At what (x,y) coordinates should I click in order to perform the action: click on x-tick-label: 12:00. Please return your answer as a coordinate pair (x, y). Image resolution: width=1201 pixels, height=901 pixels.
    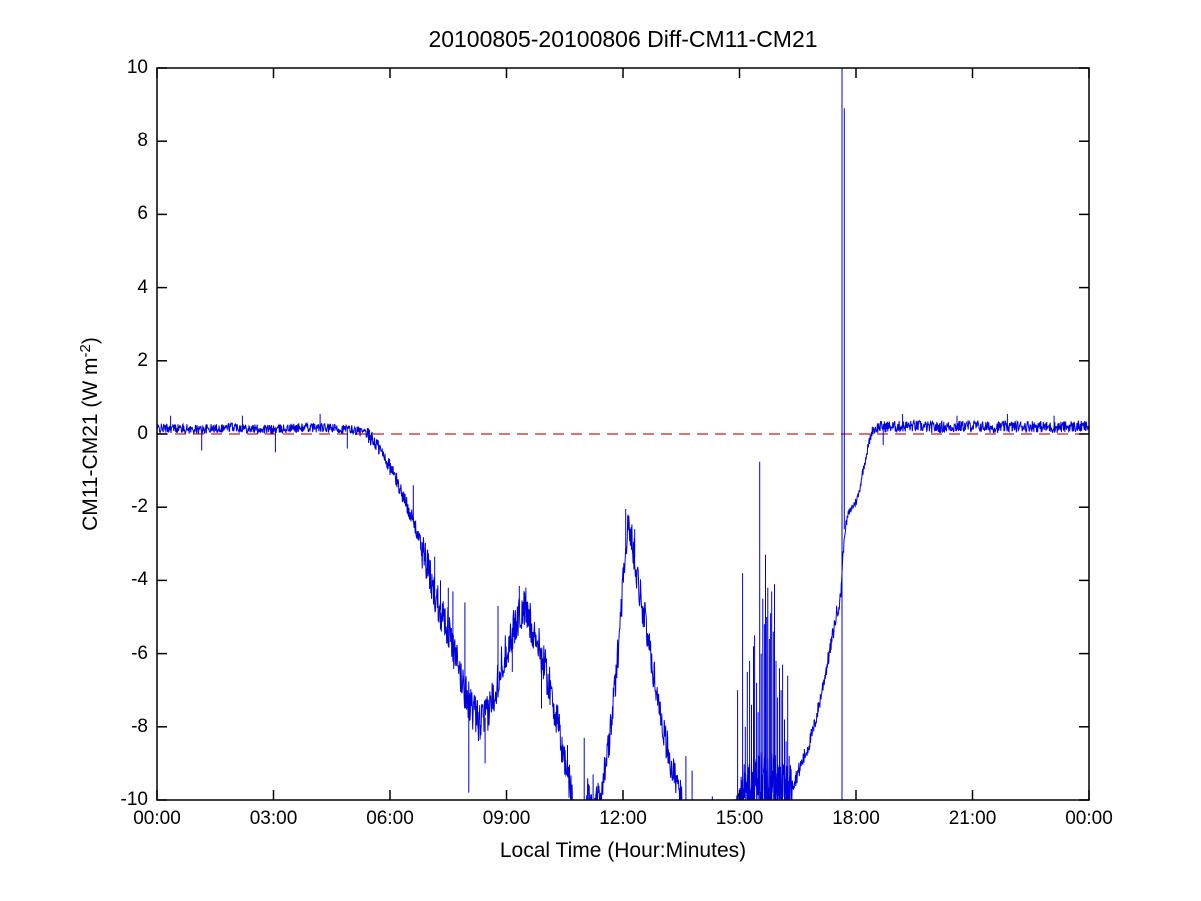
    Looking at the image, I should click on (623, 818).